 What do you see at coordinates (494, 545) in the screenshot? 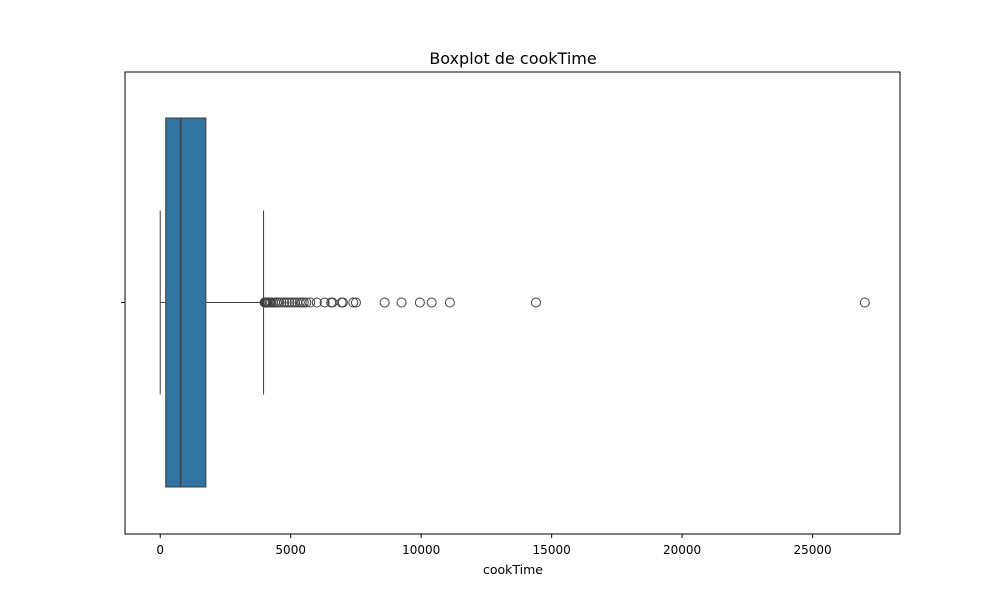
I see `x-axis: 0 5000 10000 15000 20000 25000` at bounding box center [494, 545].